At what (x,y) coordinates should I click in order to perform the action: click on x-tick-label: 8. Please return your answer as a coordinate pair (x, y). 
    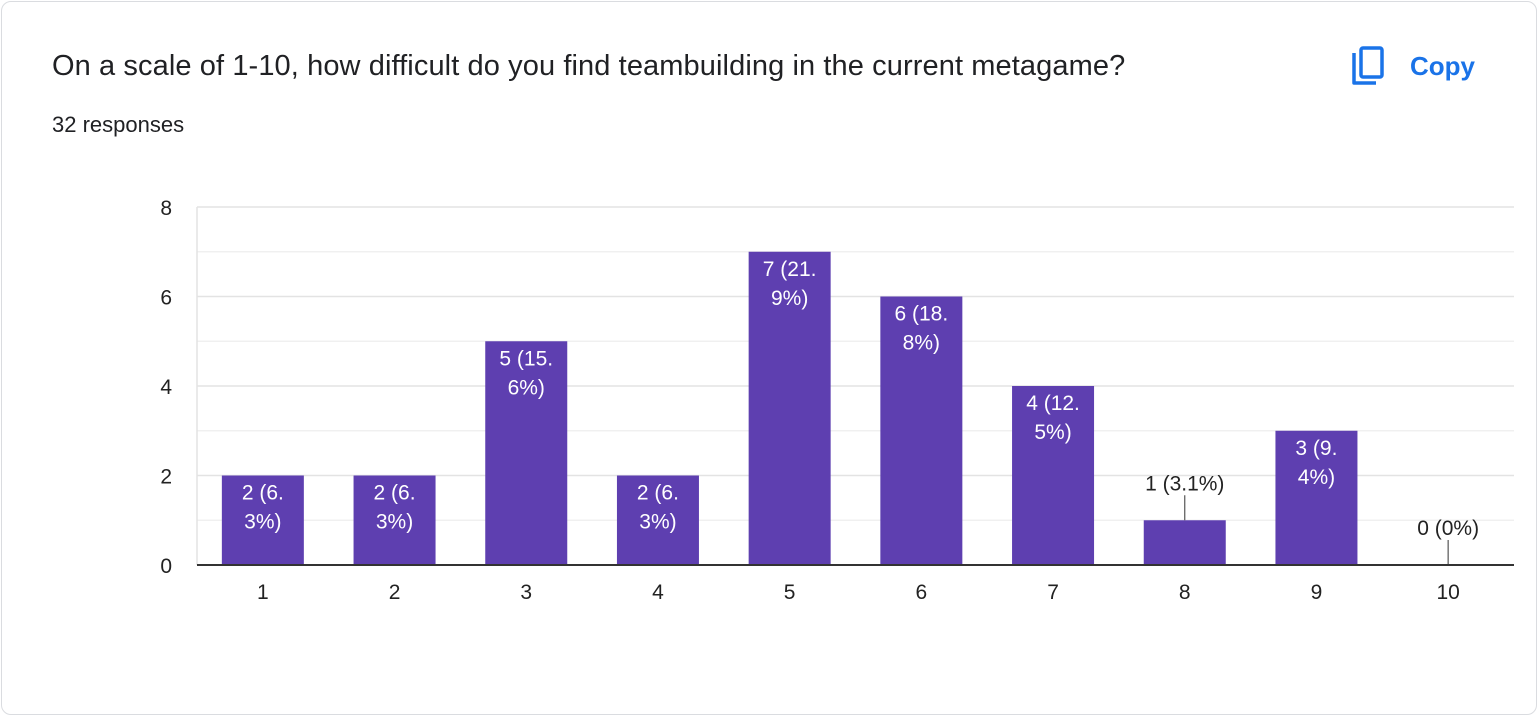
    Looking at the image, I should click on (1185, 592).